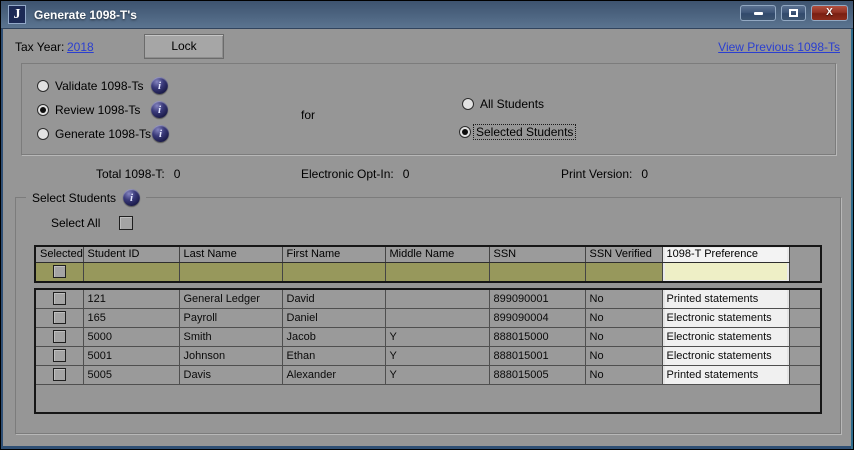 This screenshot has width=854, height=450. What do you see at coordinates (334, 272) in the screenshot?
I see `filter-cell-first-name` at bounding box center [334, 272].